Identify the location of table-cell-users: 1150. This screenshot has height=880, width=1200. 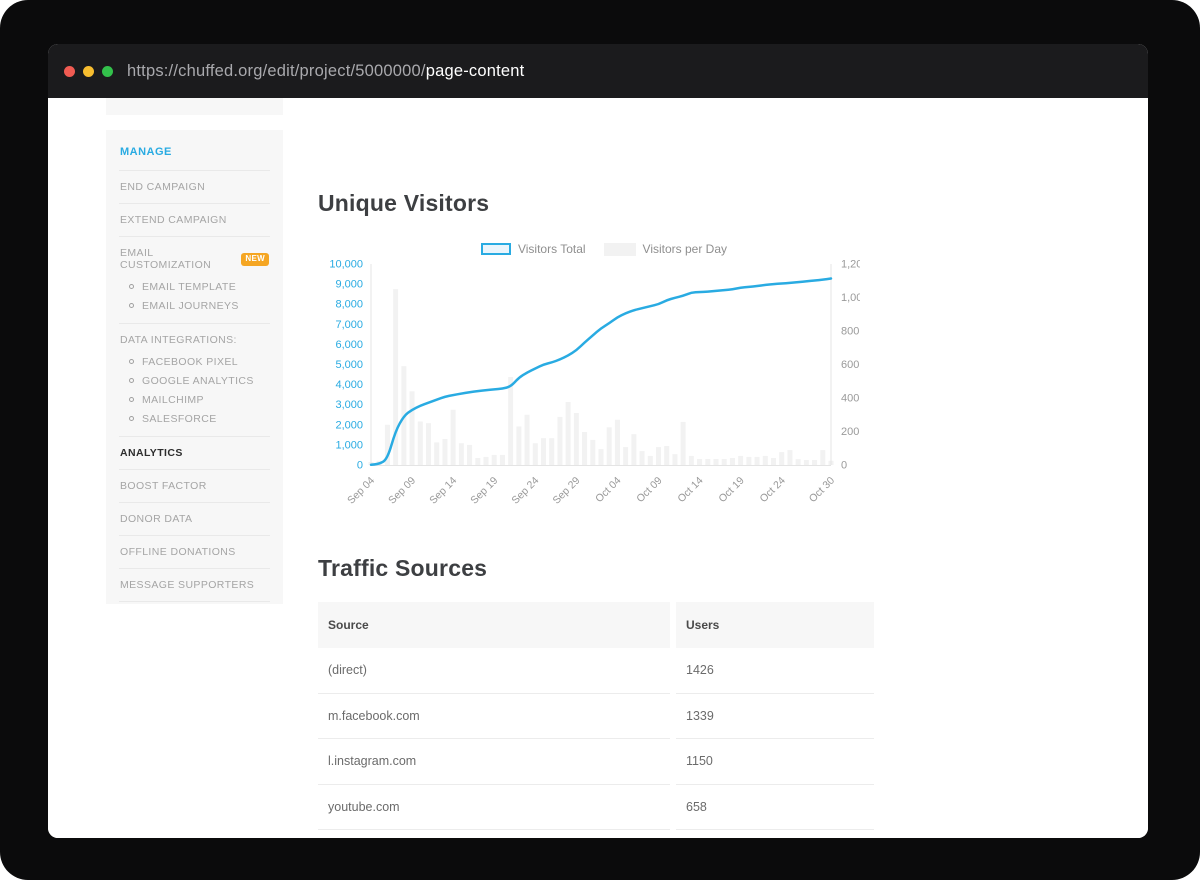
(775, 762).